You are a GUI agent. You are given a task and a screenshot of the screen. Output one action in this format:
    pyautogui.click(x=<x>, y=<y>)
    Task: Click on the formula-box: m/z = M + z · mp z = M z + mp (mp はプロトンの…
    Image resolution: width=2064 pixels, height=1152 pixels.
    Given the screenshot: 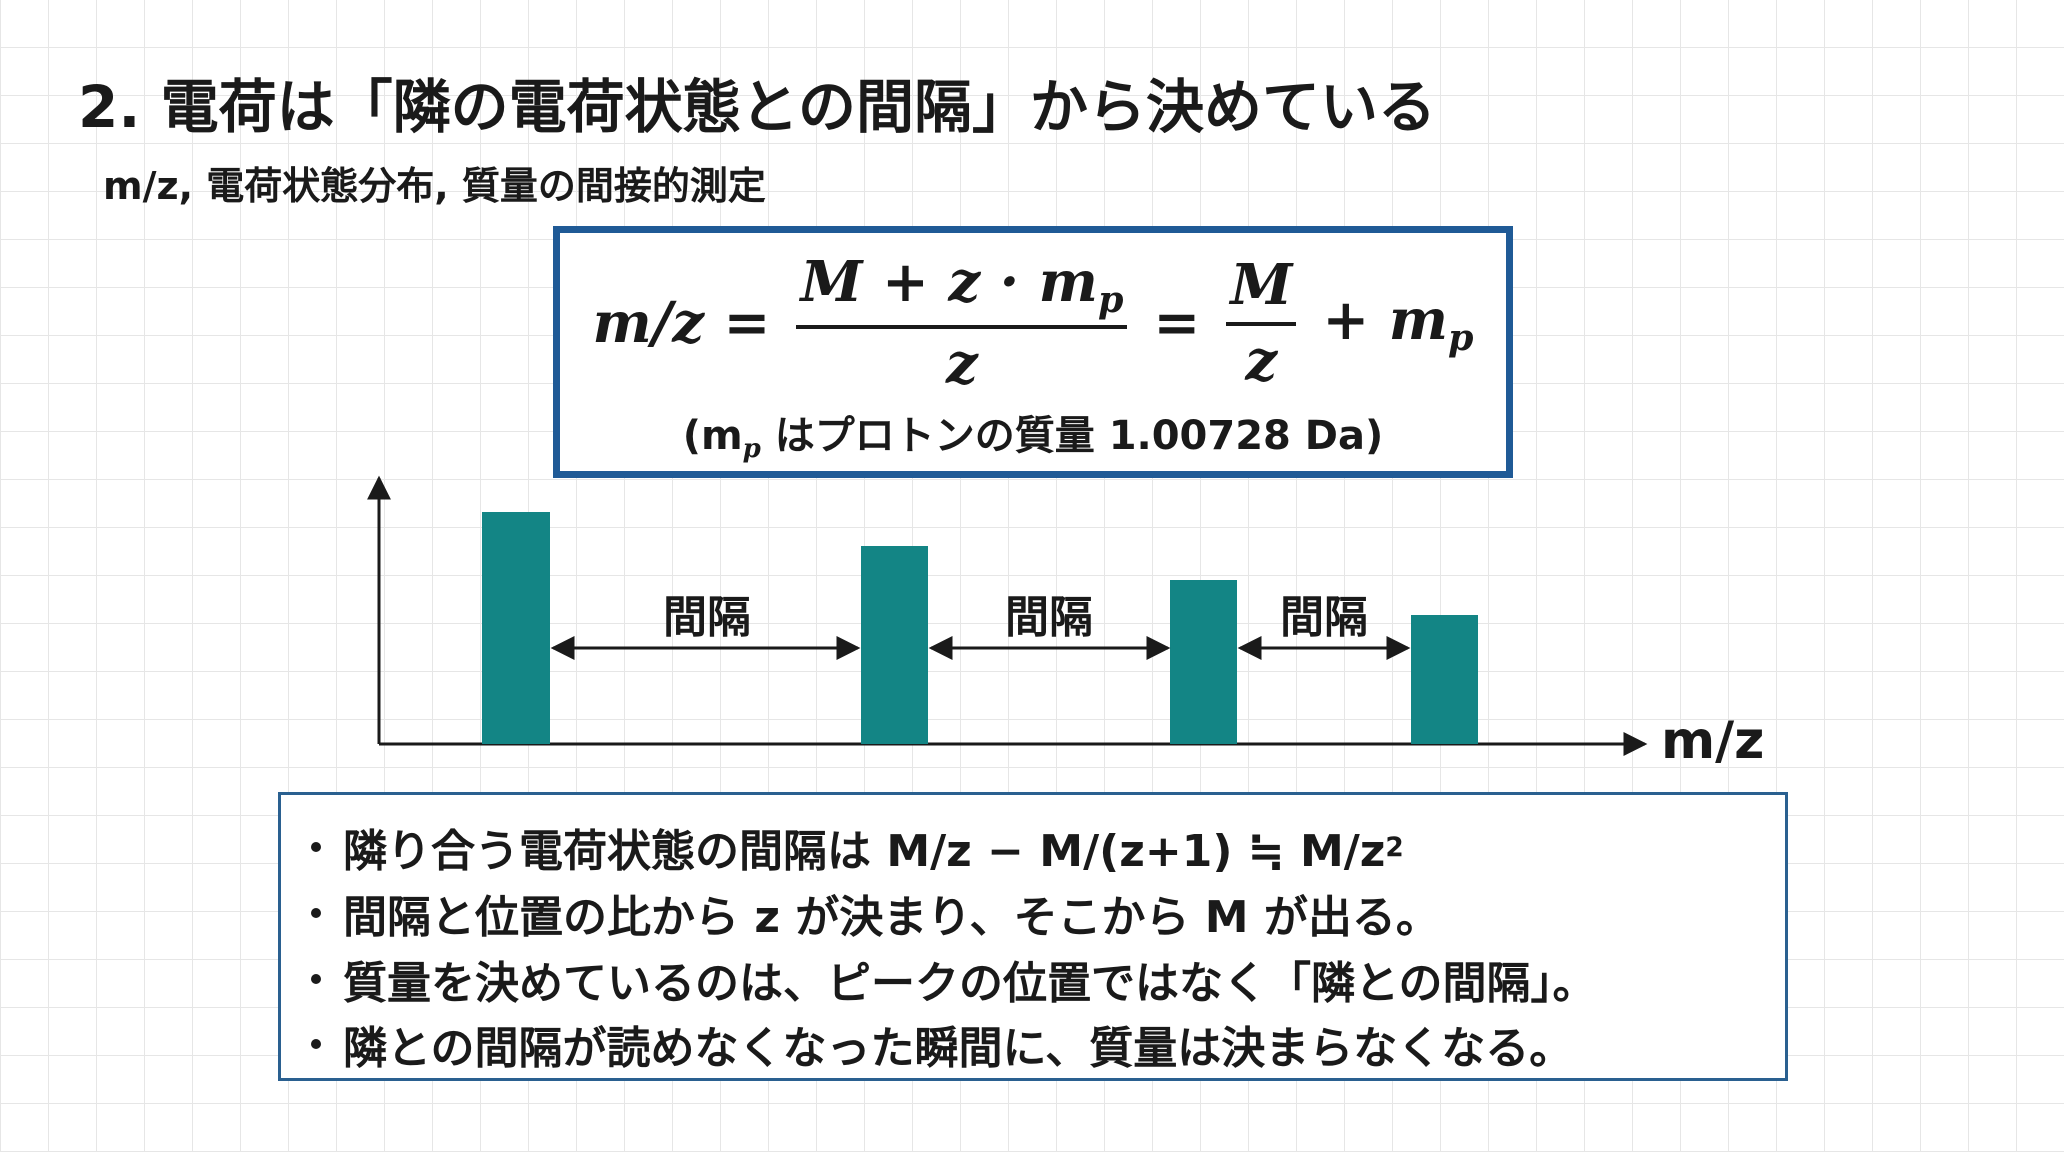 What is the action you would take?
    pyautogui.click(x=1033, y=352)
    